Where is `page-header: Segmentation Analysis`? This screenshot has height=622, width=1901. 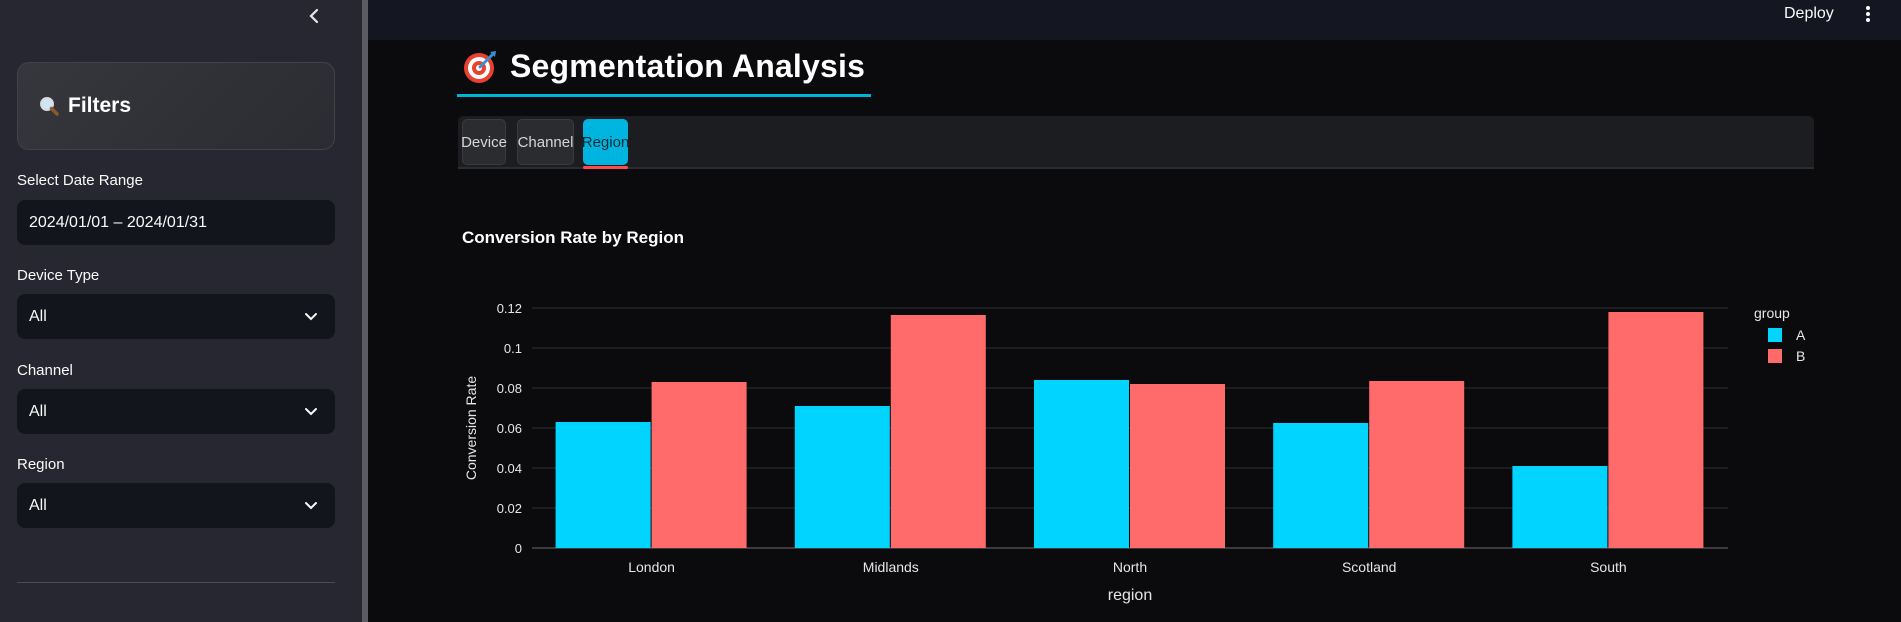
page-header: Segmentation Analysis is located at coordinates (663, 66).